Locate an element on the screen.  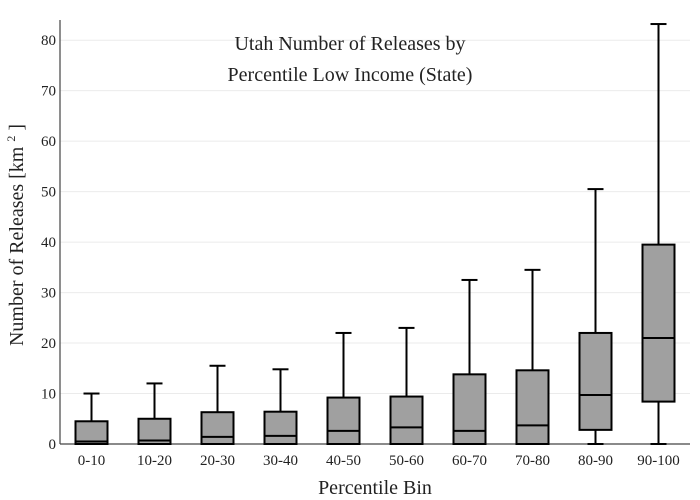
x-tick-label: 0-10 is located at coordinates (92, 461).